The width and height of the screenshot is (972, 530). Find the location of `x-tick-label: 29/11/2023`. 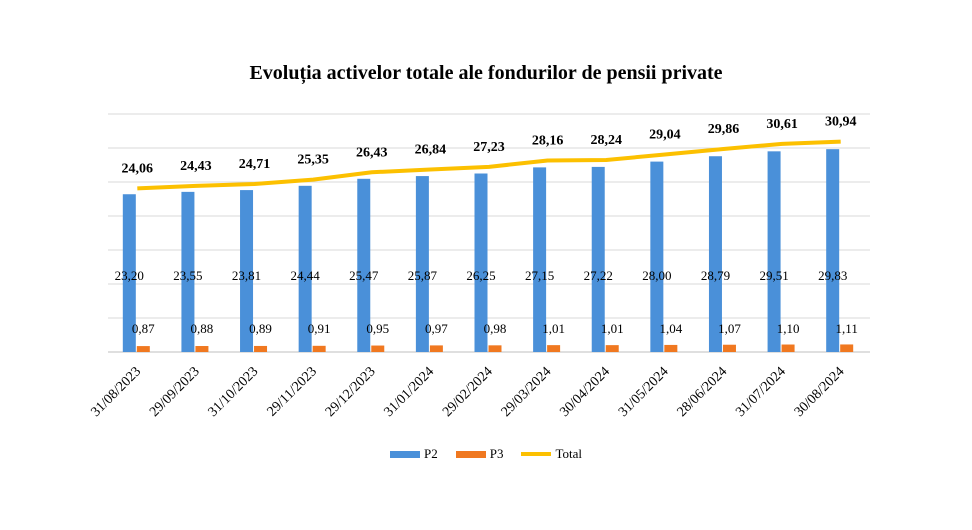

x-tick-label: 29/11/2023 is located at coordinates (292, 391).